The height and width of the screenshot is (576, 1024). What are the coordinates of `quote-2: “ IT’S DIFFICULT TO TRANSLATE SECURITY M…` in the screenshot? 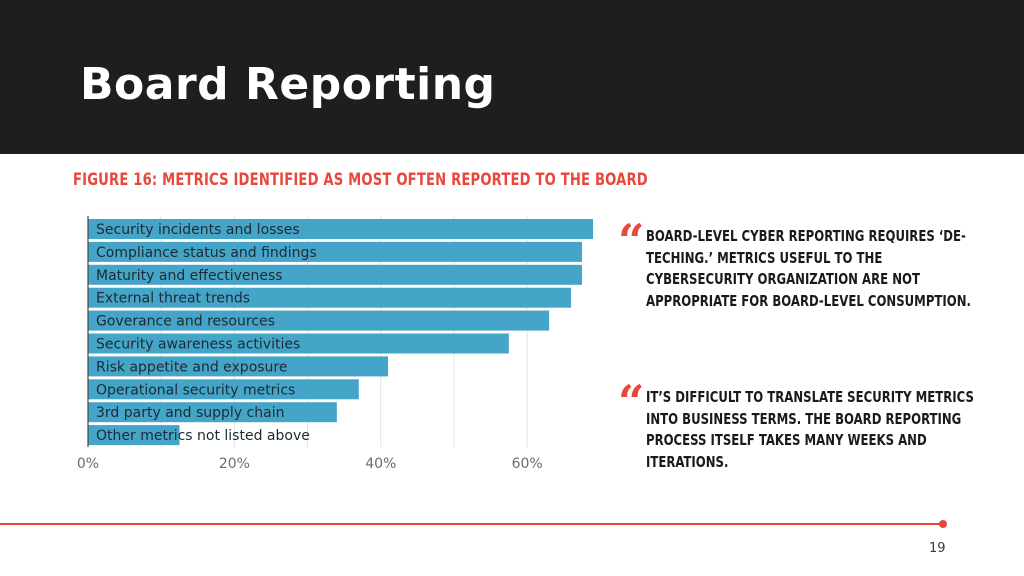 It's located at (796, 428).